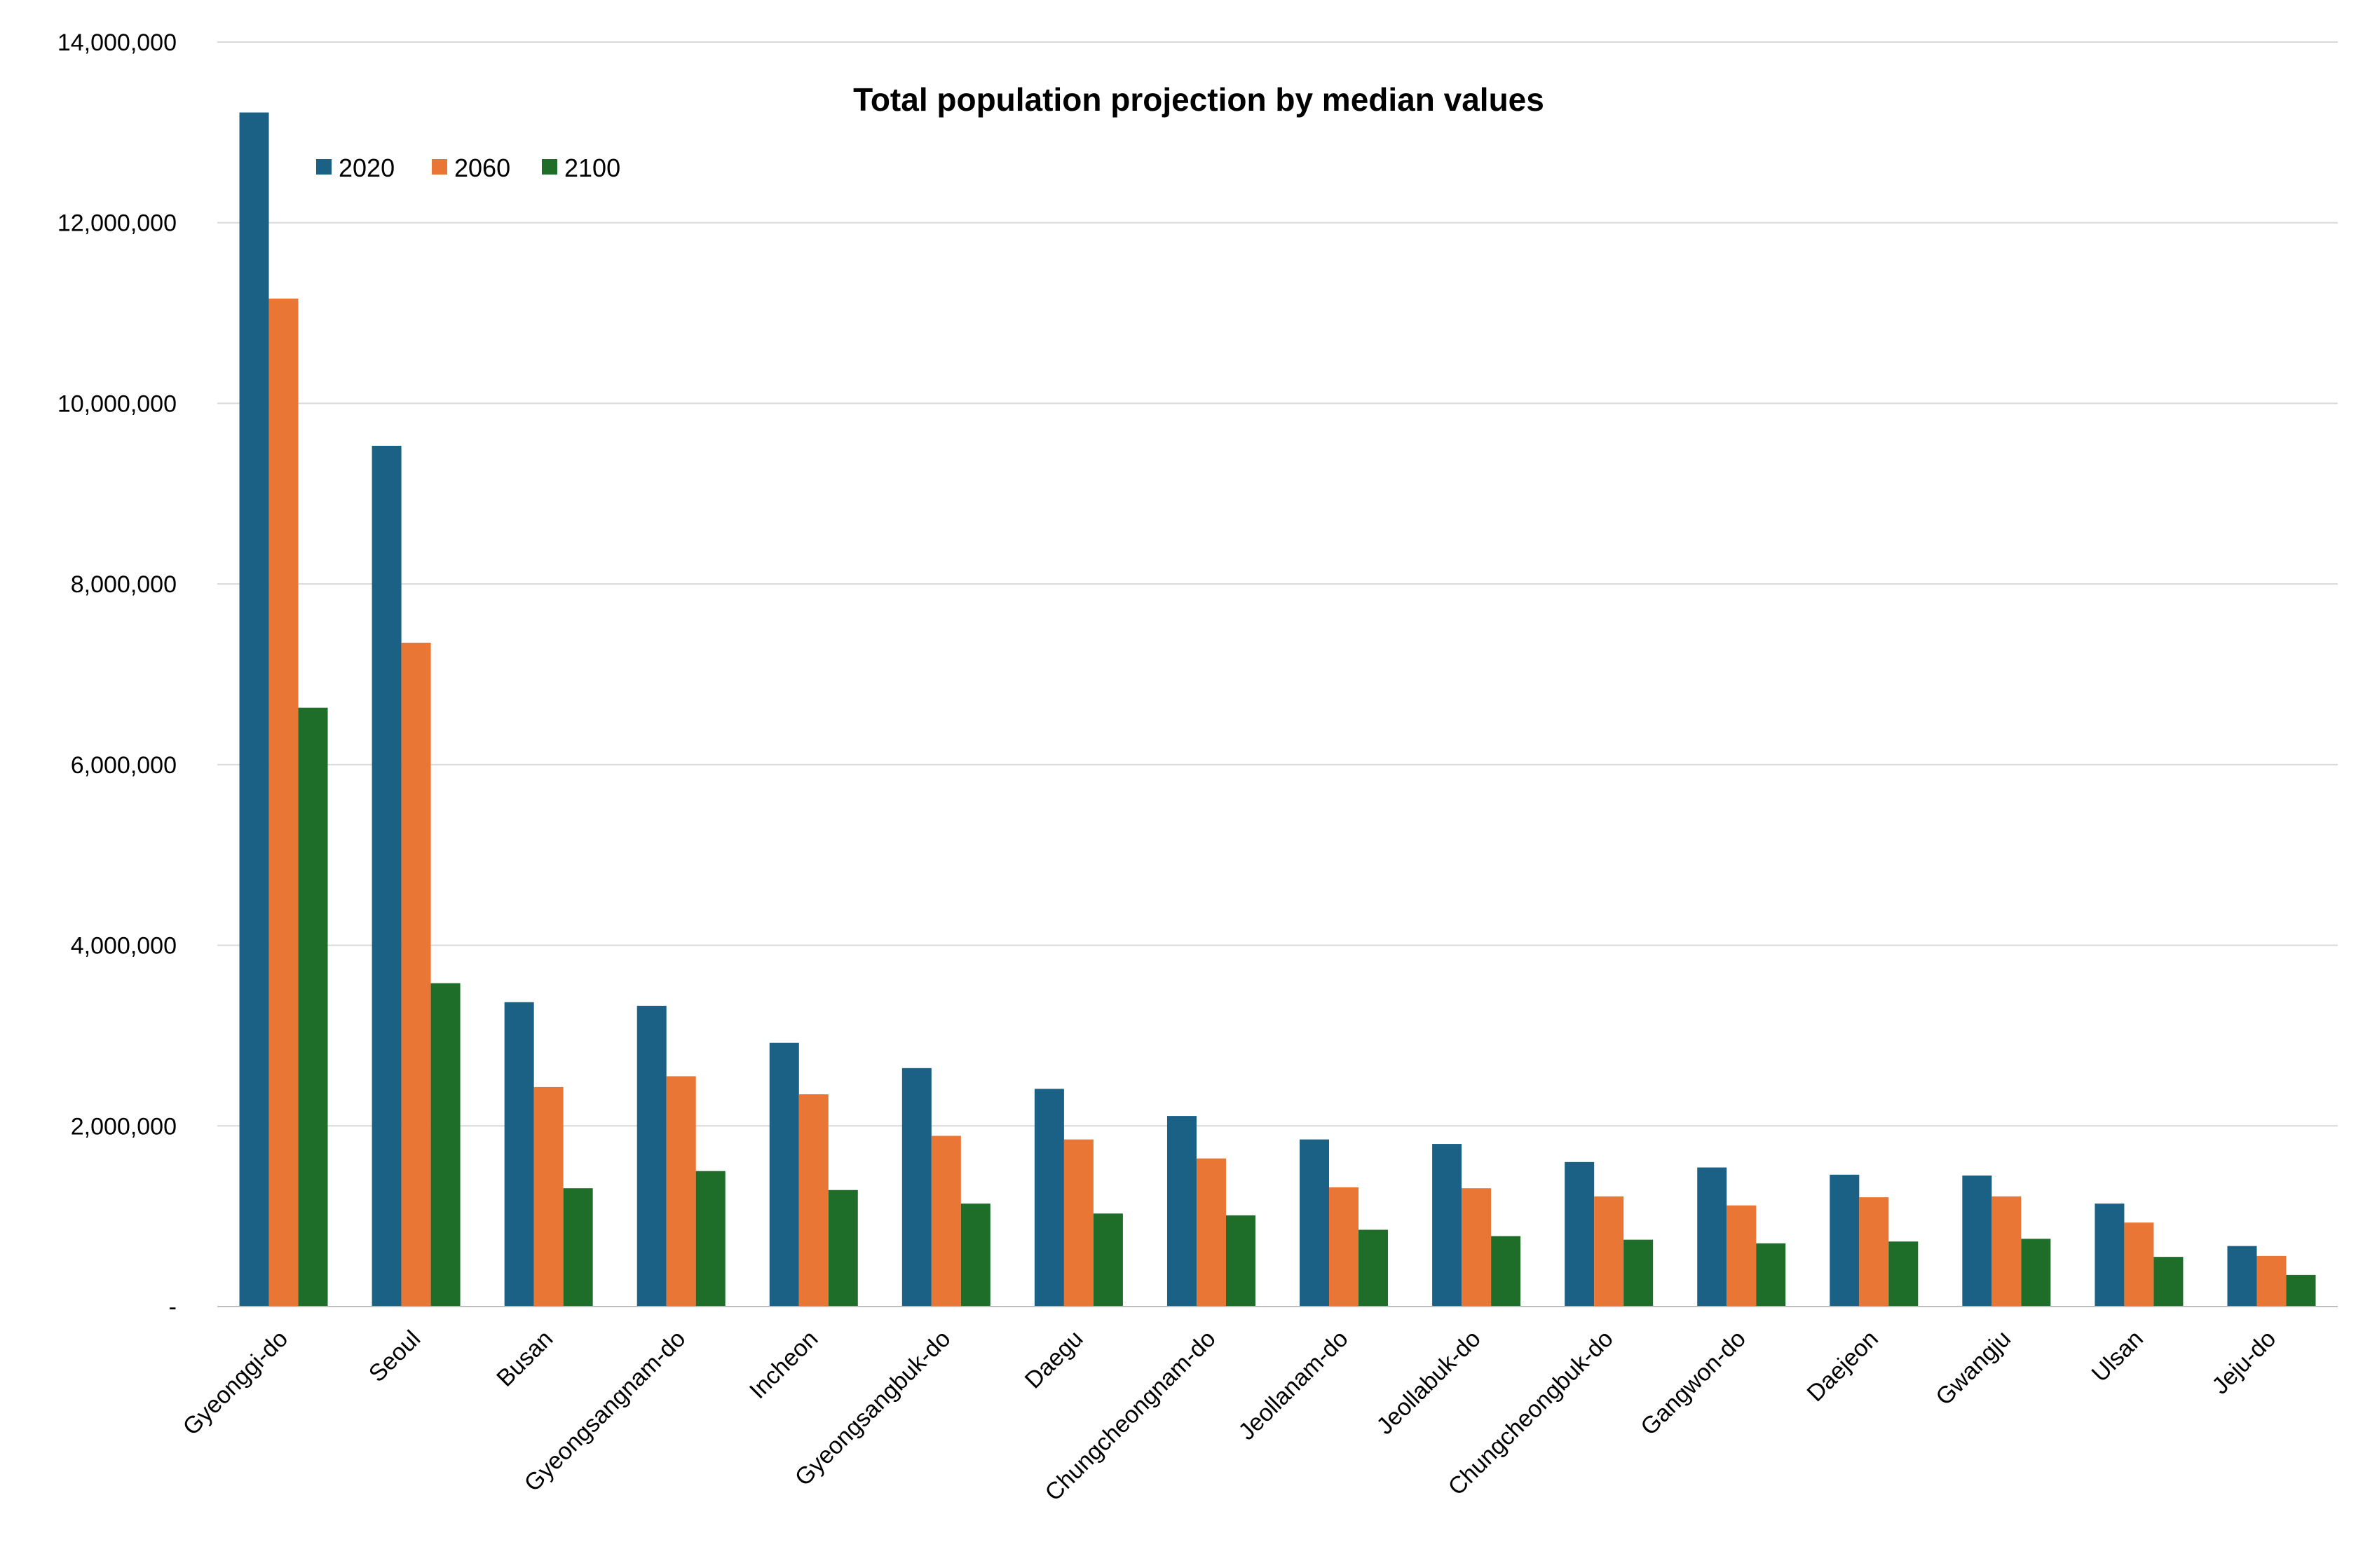 The height and width of the screenshot is (1568, 2356). I want to click on bar-2060-chungcheongnam-do, so click(1211, 1232).